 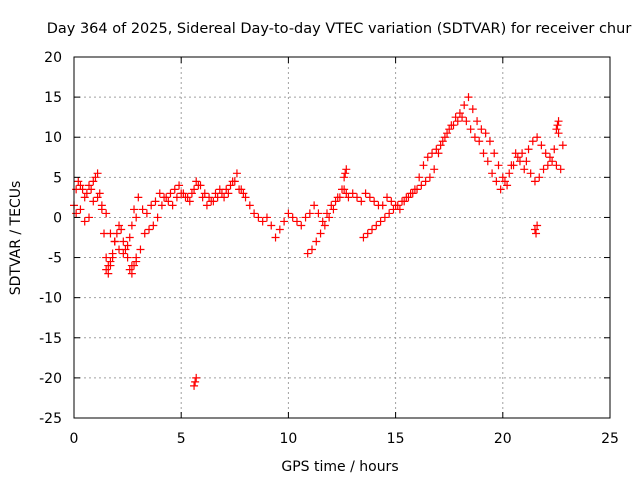 What do you see at coordinates (50, 419) in the screenshot?
I see `y-tick-label: -25` at bounding box center [50, 419].